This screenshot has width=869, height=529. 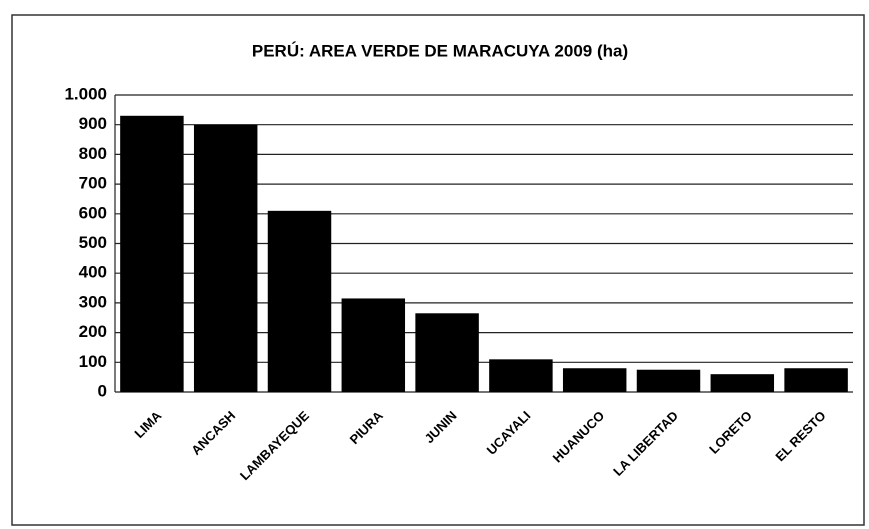 What do you see at coordinates (102, 390) in the screenshot?
I see `y-tick-label: 0` at bounding box center [102, 390].